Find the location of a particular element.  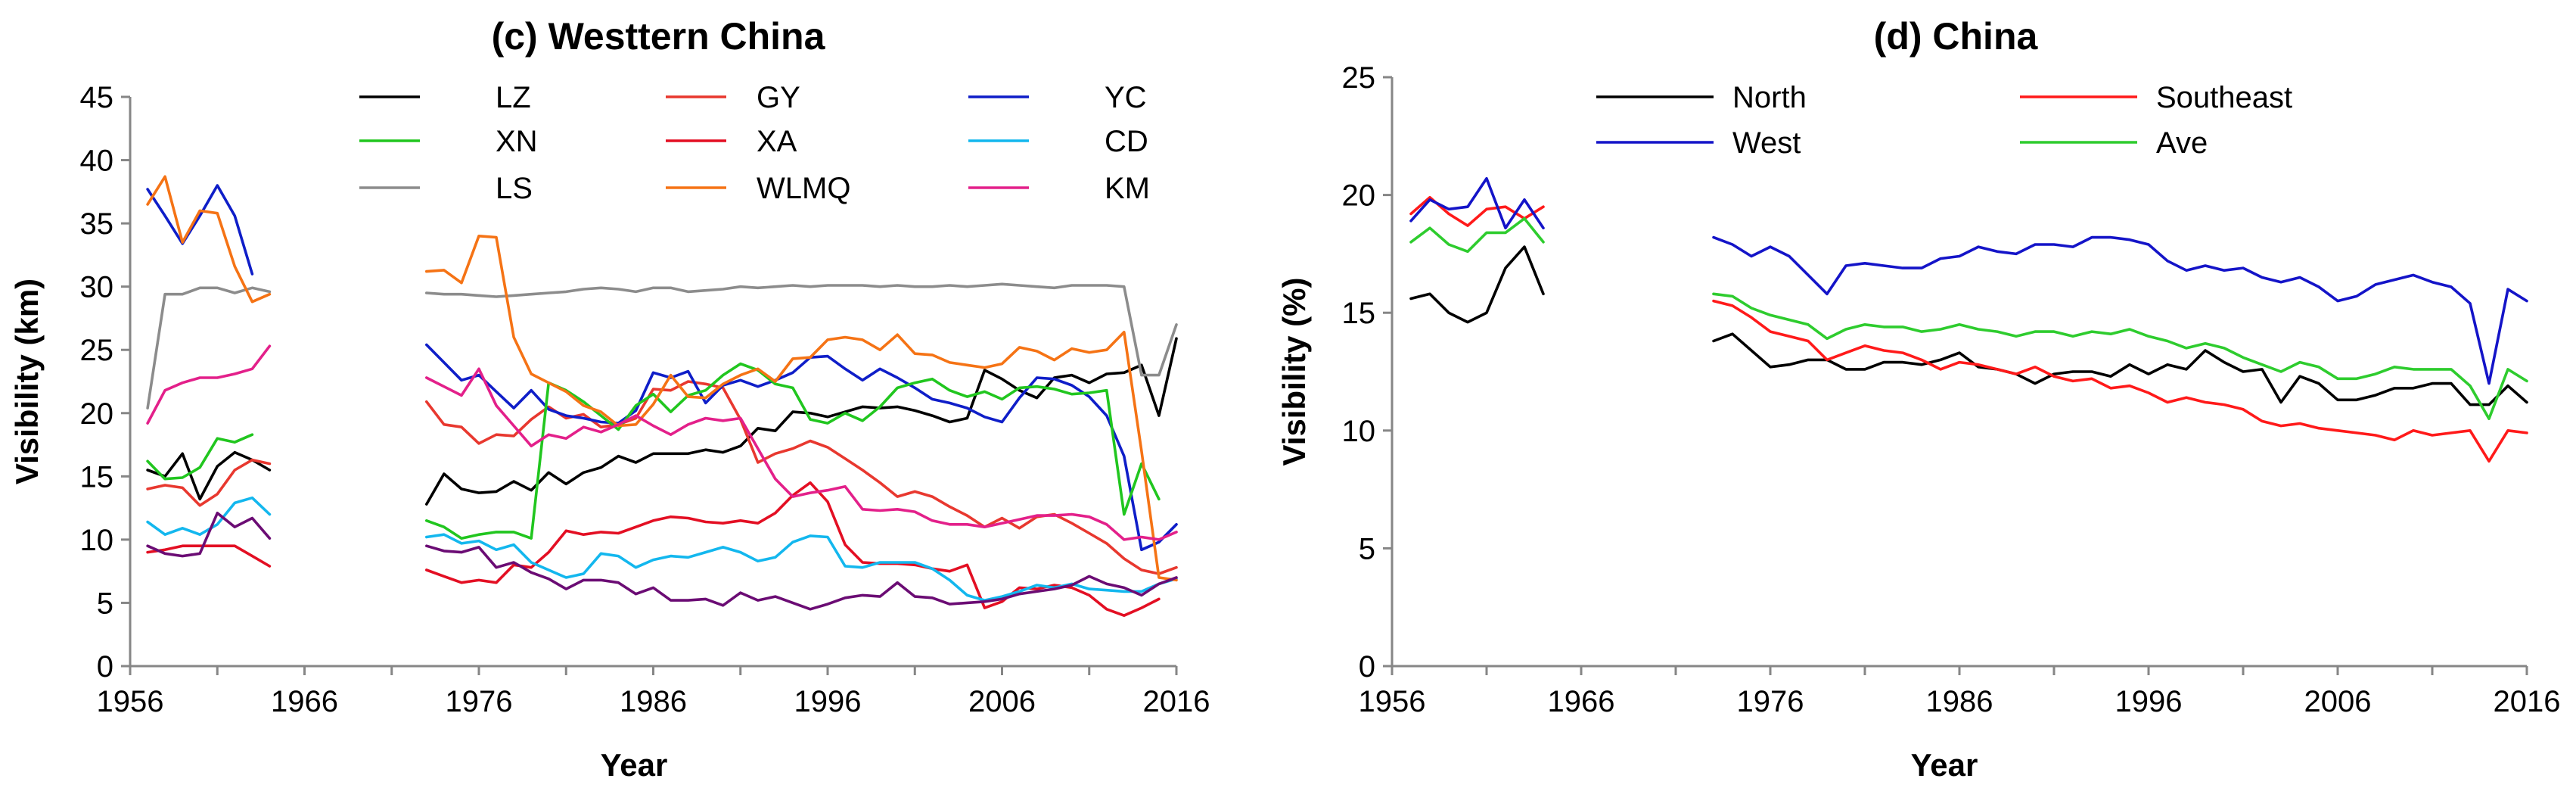

legend-label-gy: GY is located at coordinates (778, 97).